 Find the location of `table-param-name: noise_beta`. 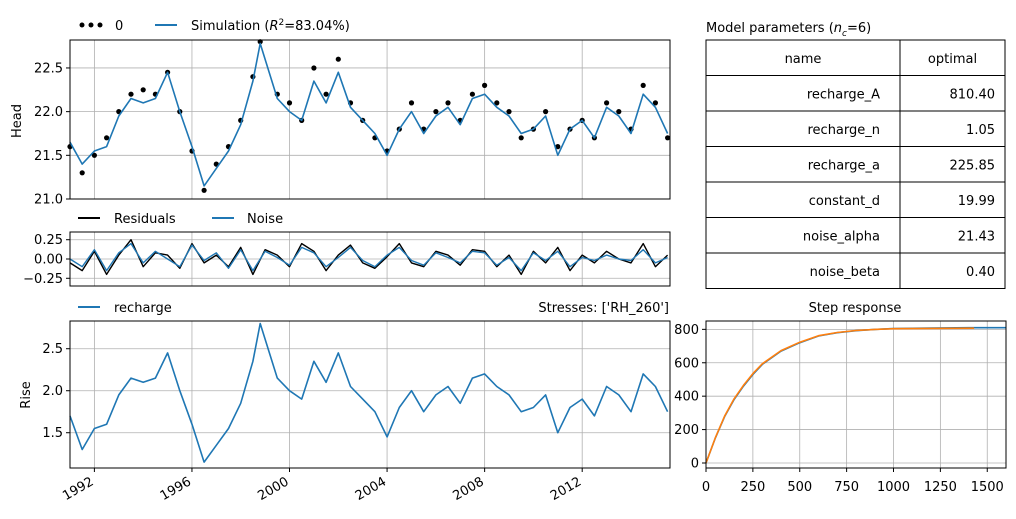

table-param-name: noise_beta is located at coordinates (845, 272).